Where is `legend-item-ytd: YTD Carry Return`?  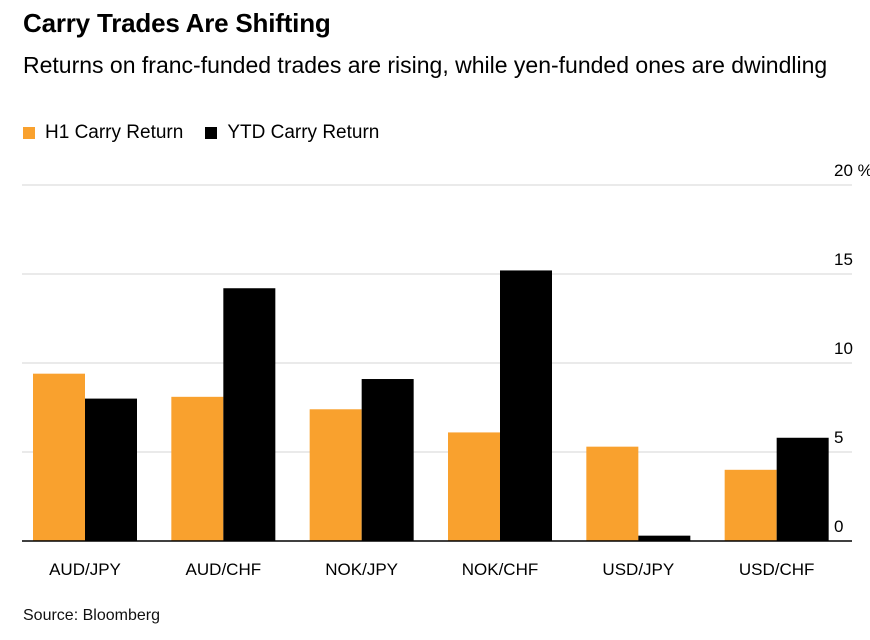 legend-item-ytd: YTD Carry Return is located at coordinates (292, 133).